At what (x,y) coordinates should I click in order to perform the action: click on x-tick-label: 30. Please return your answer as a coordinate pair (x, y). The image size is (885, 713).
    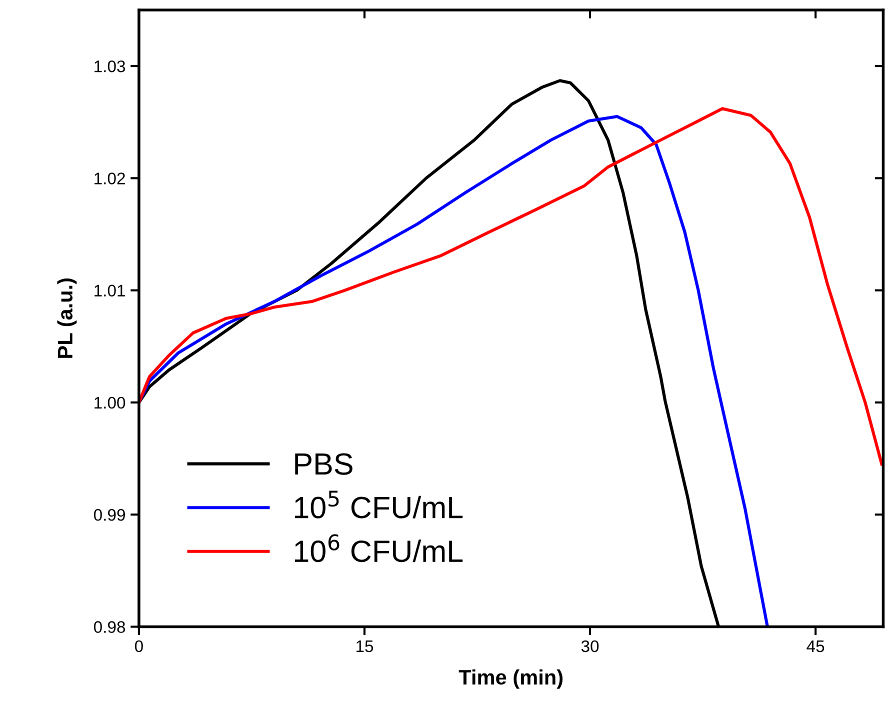
    Looking at the image, I should click on (590, 646).